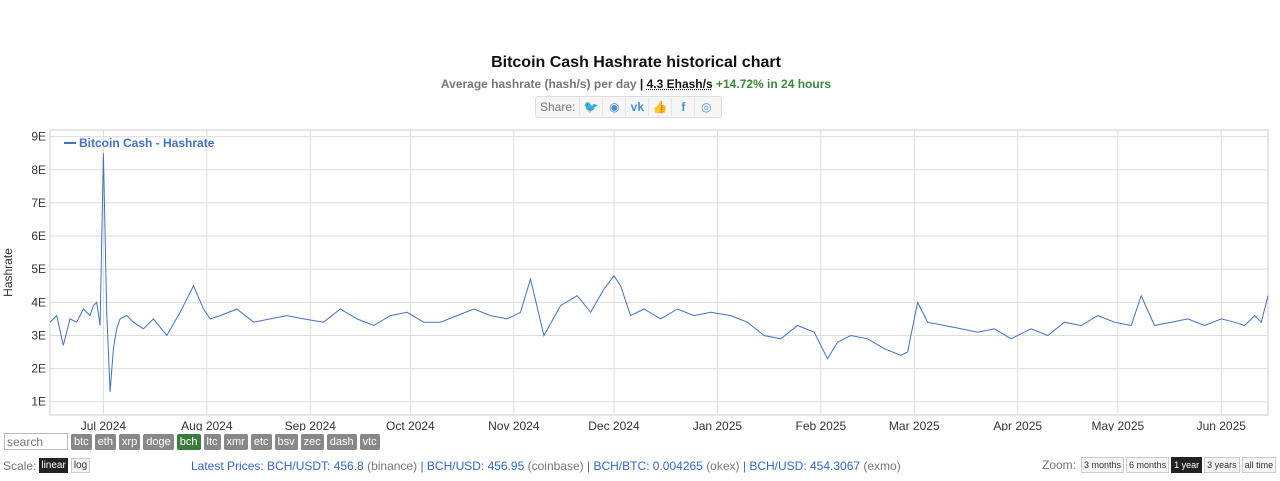 Image resolution: width=1280 pixels, height=481 pixels. What do you see at coordinates (38, 137) in the screenshot?
I see `y-tick-label: 9E` at bounding box center [38, 137].